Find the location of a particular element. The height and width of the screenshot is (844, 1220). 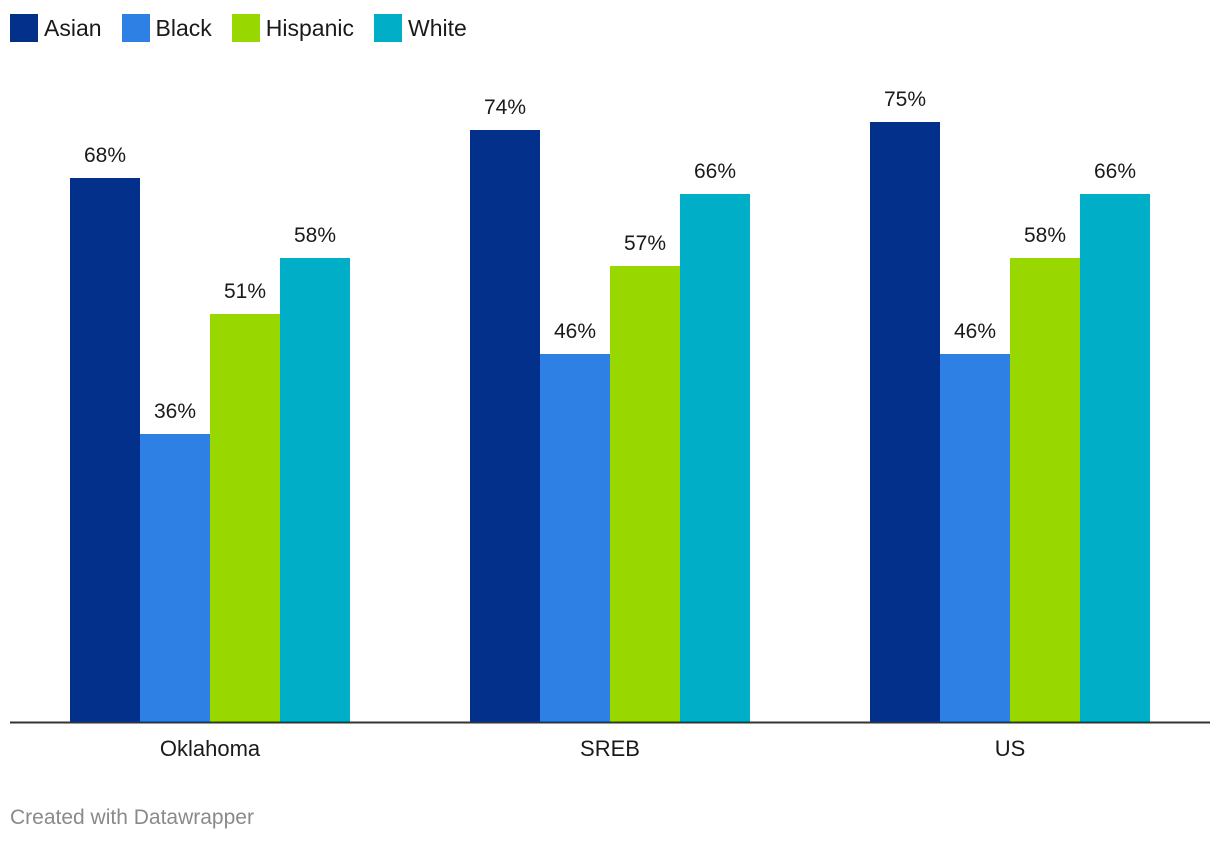

data-label-oklahoma-white: 58% is located at coordinates (315, 235).